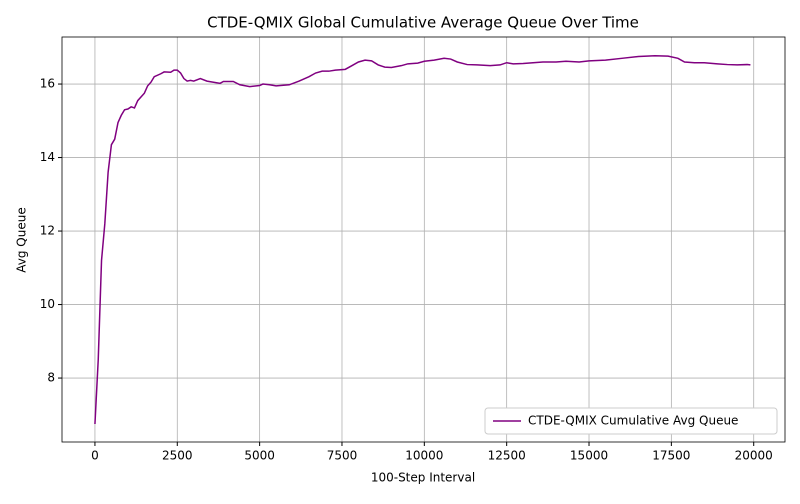 This screenshot has width=800, height=504. What do you see at coordinates (47, 304) in the screenshot?
I see `y-tick-label: 10` at bounding box center [47, 304].